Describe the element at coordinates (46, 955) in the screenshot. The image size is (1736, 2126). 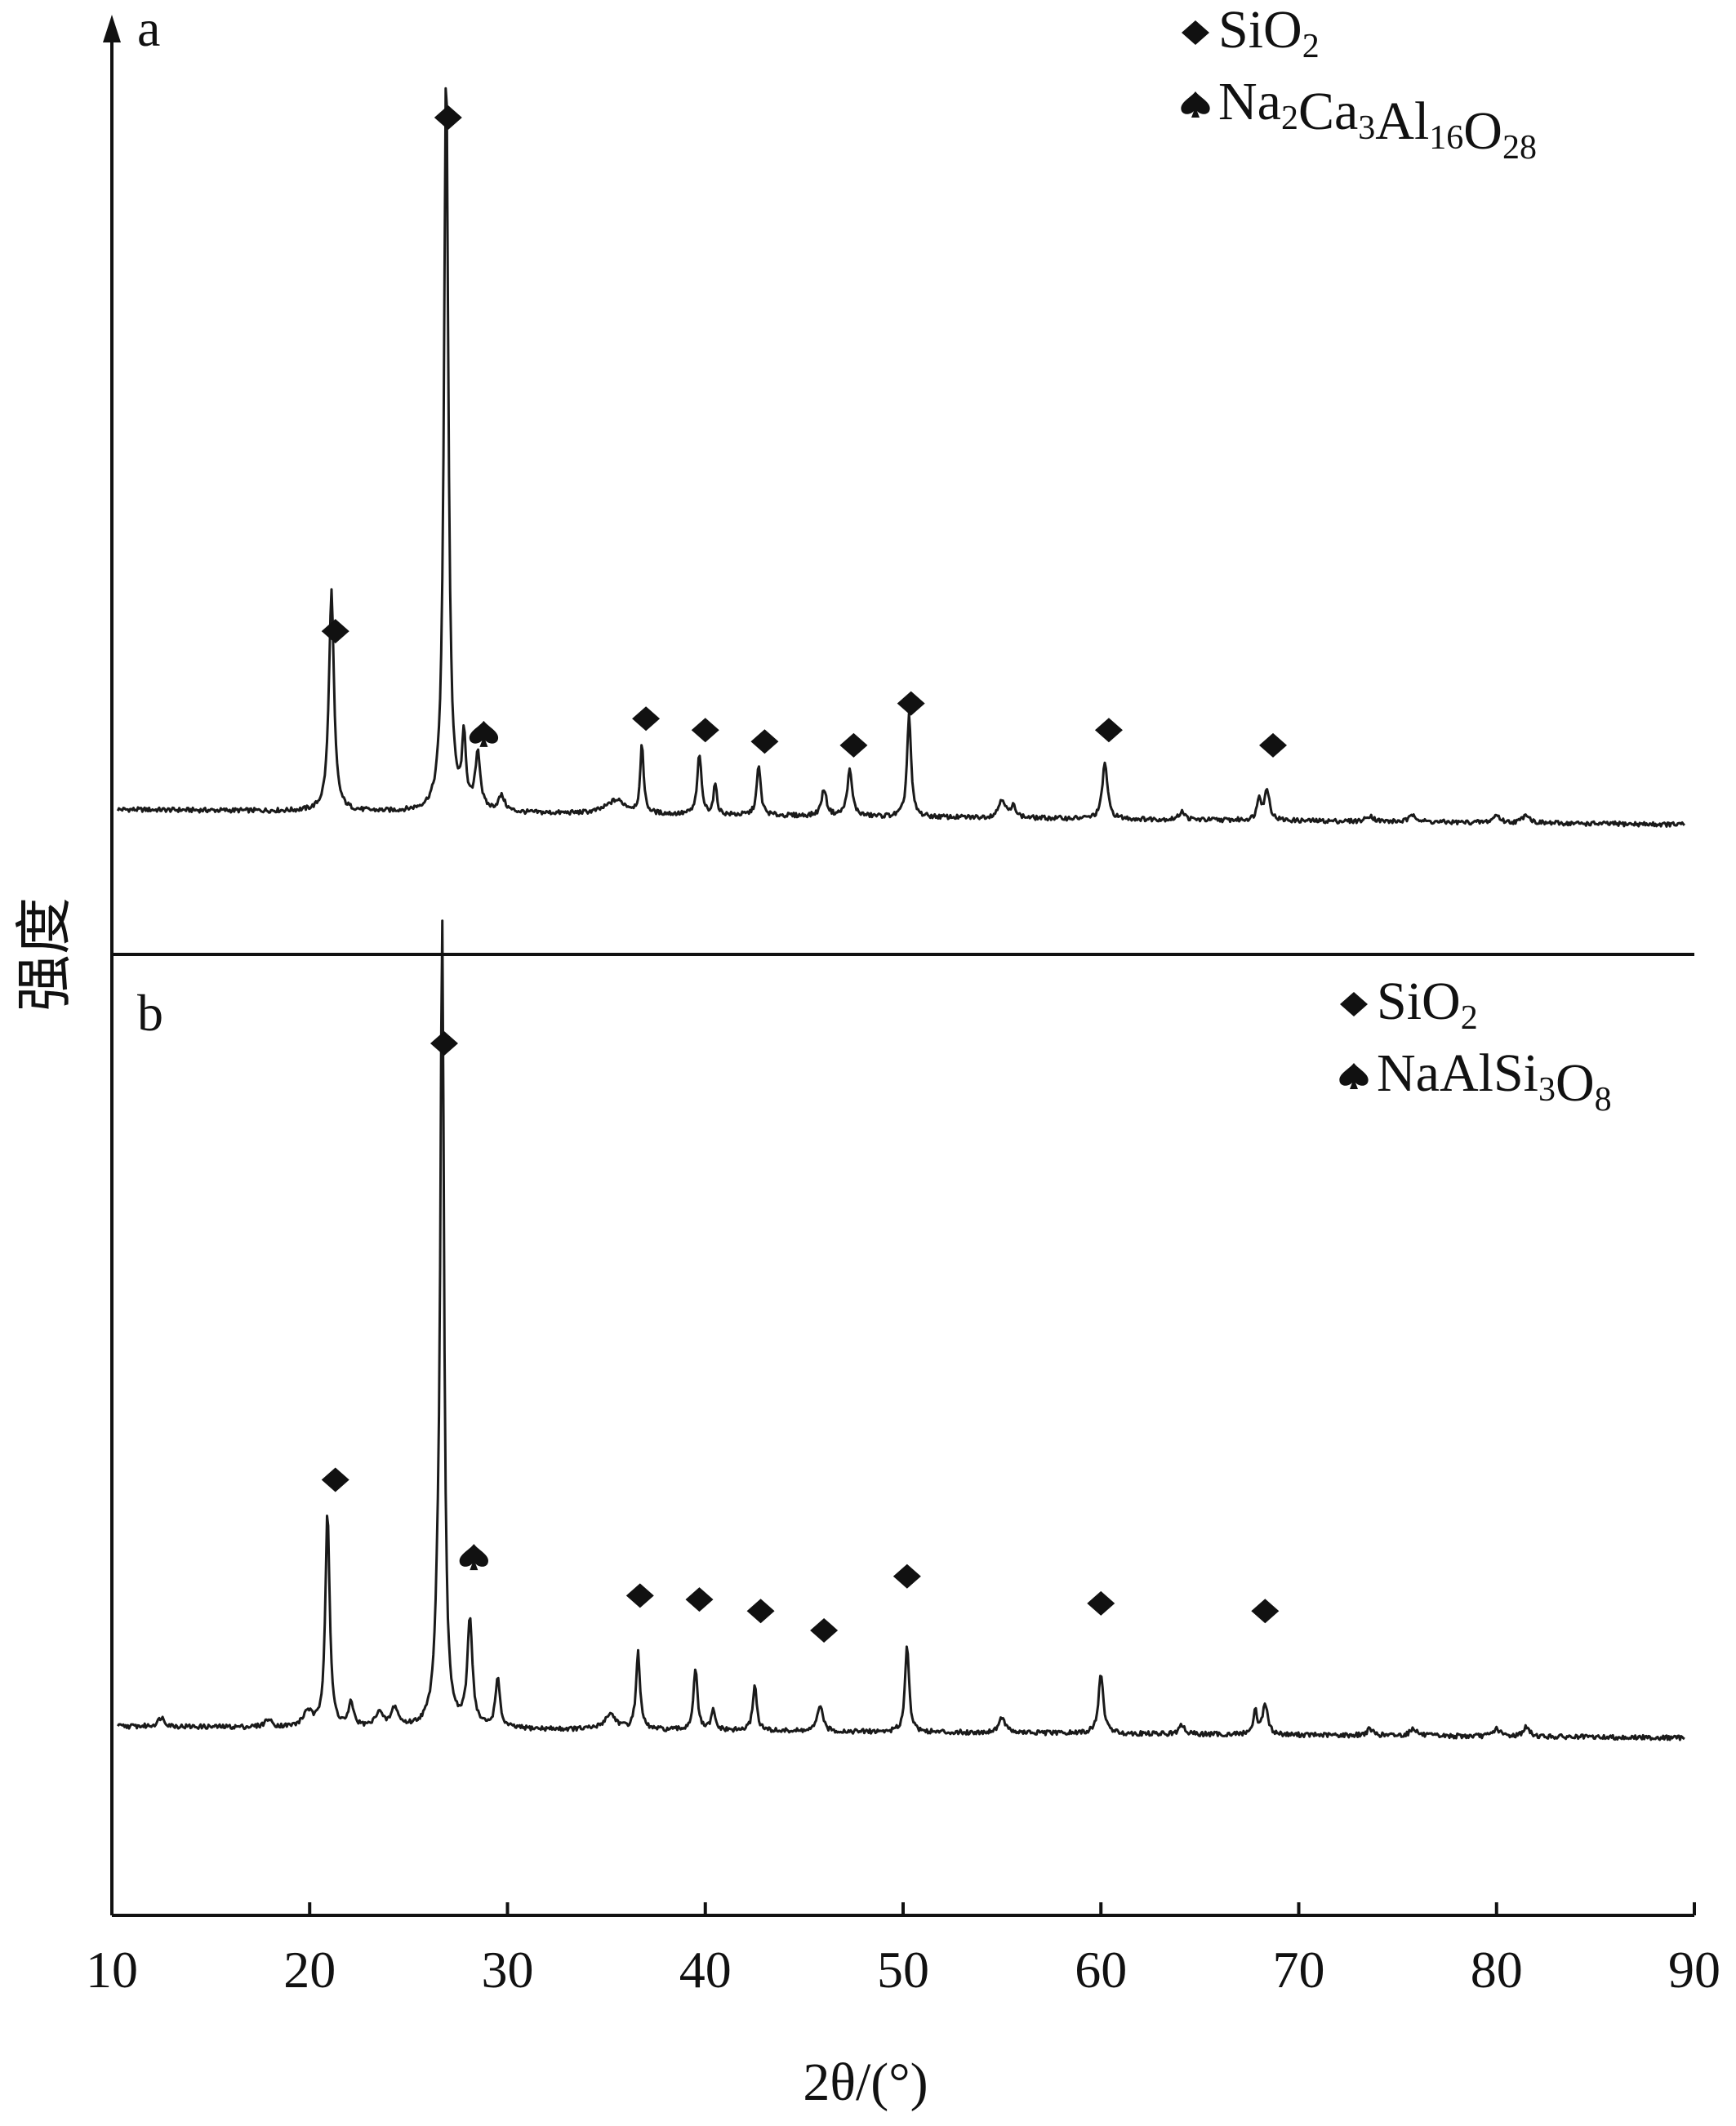
I see `y-axis-title: 强度` at that location.